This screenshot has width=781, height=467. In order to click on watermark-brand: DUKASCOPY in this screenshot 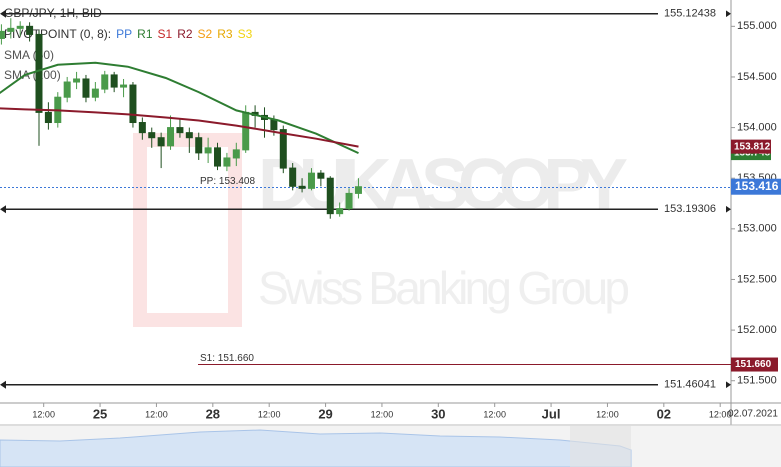, I will do `click(443, 185)`.